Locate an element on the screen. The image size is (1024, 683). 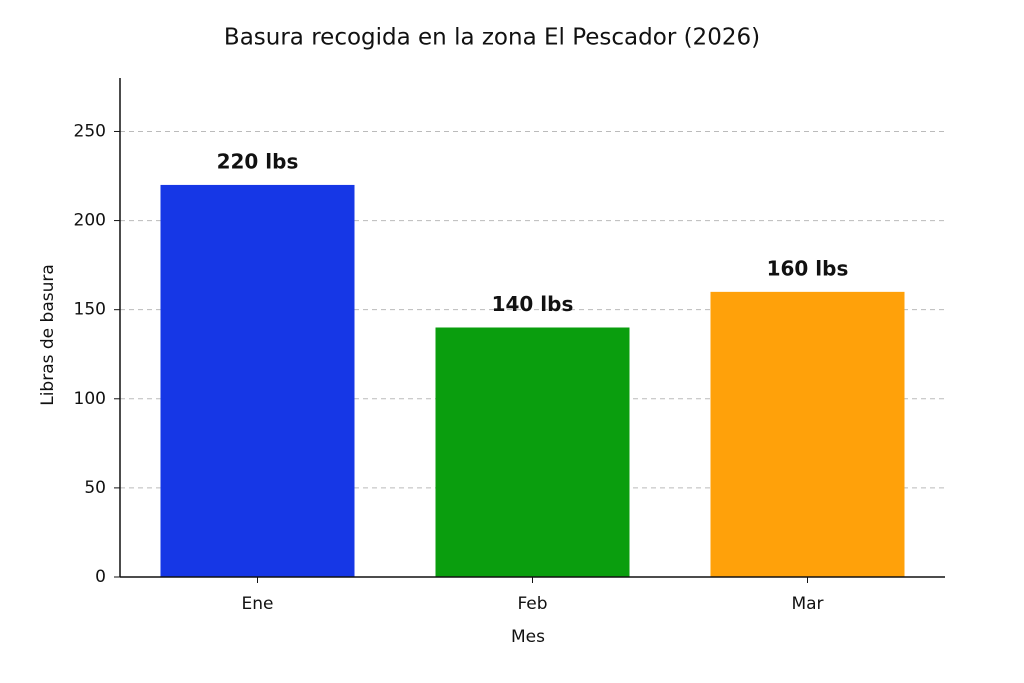
data-label: 220 lbs is located at coordinates (258, 161).